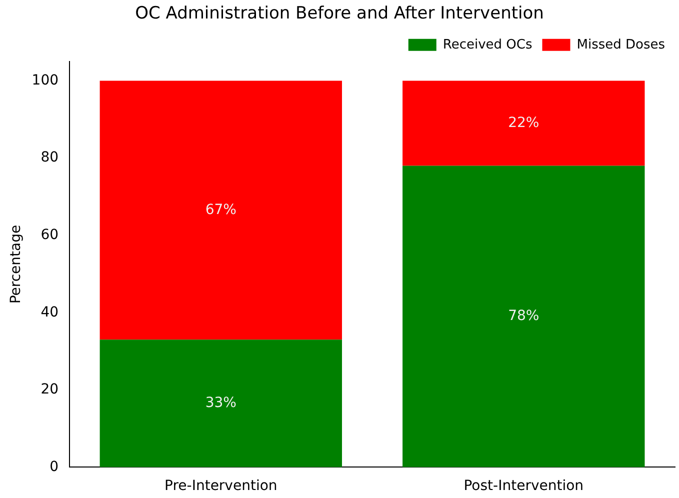  What do you see at coordinates (49, 234) in the screenshot?
I see `y-tick-label: 60` at bounding box center [49, 234].